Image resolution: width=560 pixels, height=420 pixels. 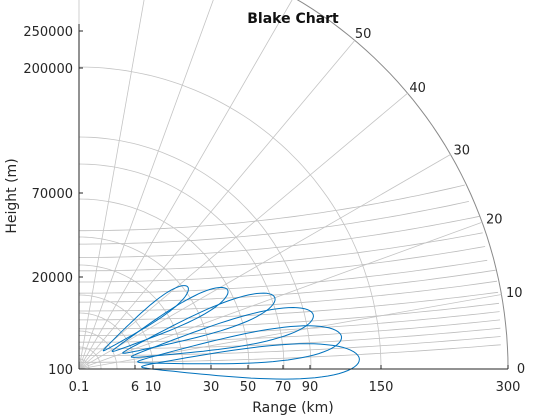 I want to click on y-tick-label: 70000, so click(x=52, y=194).